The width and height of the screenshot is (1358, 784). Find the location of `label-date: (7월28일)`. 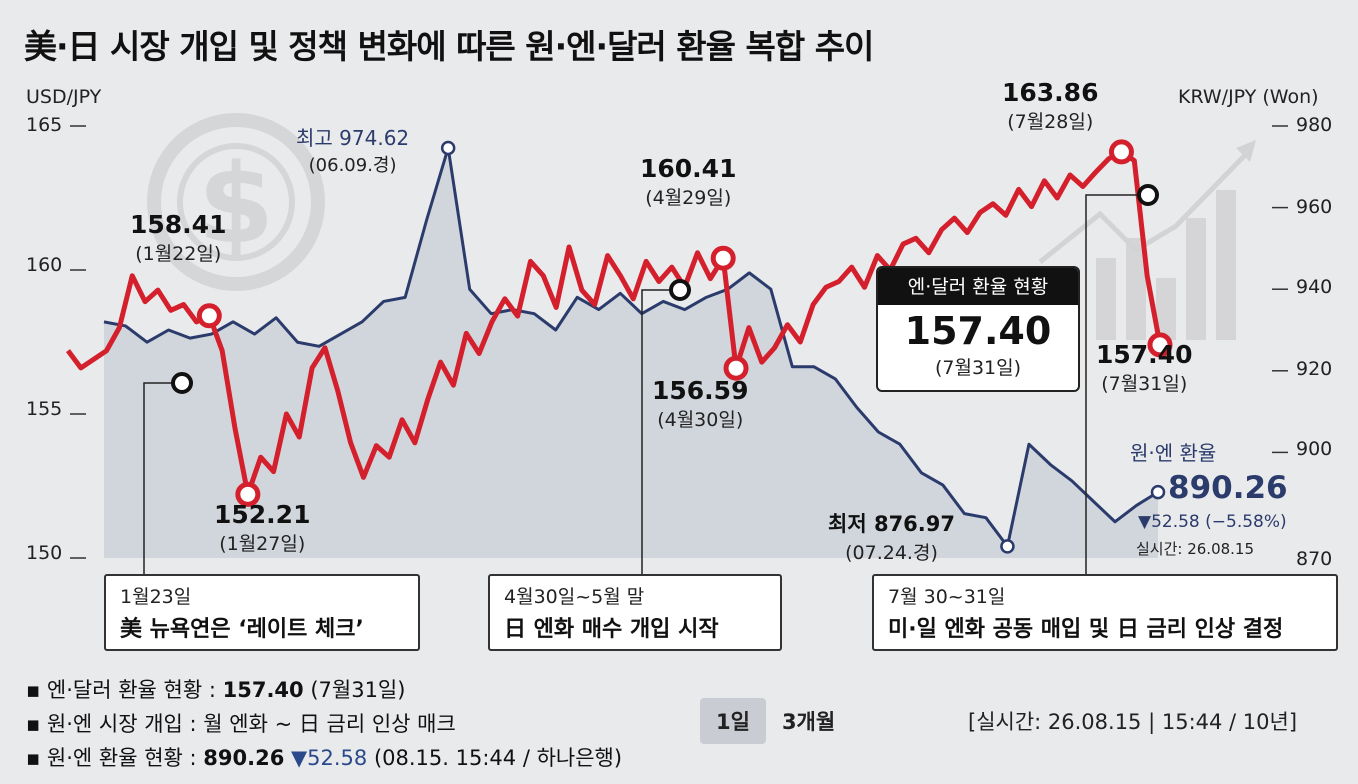

label-date: (7월28일) is located at coordinates (1050, 122).